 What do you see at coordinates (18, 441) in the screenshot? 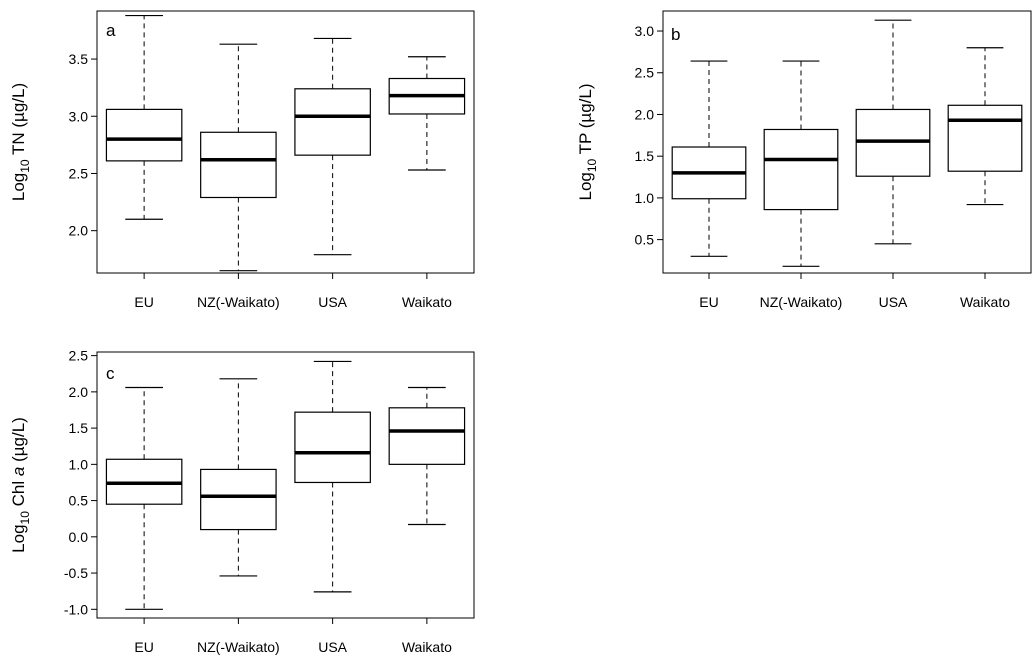
I see `y-axis-label-post2: (µg/L)` at bounding box center [18, 441].